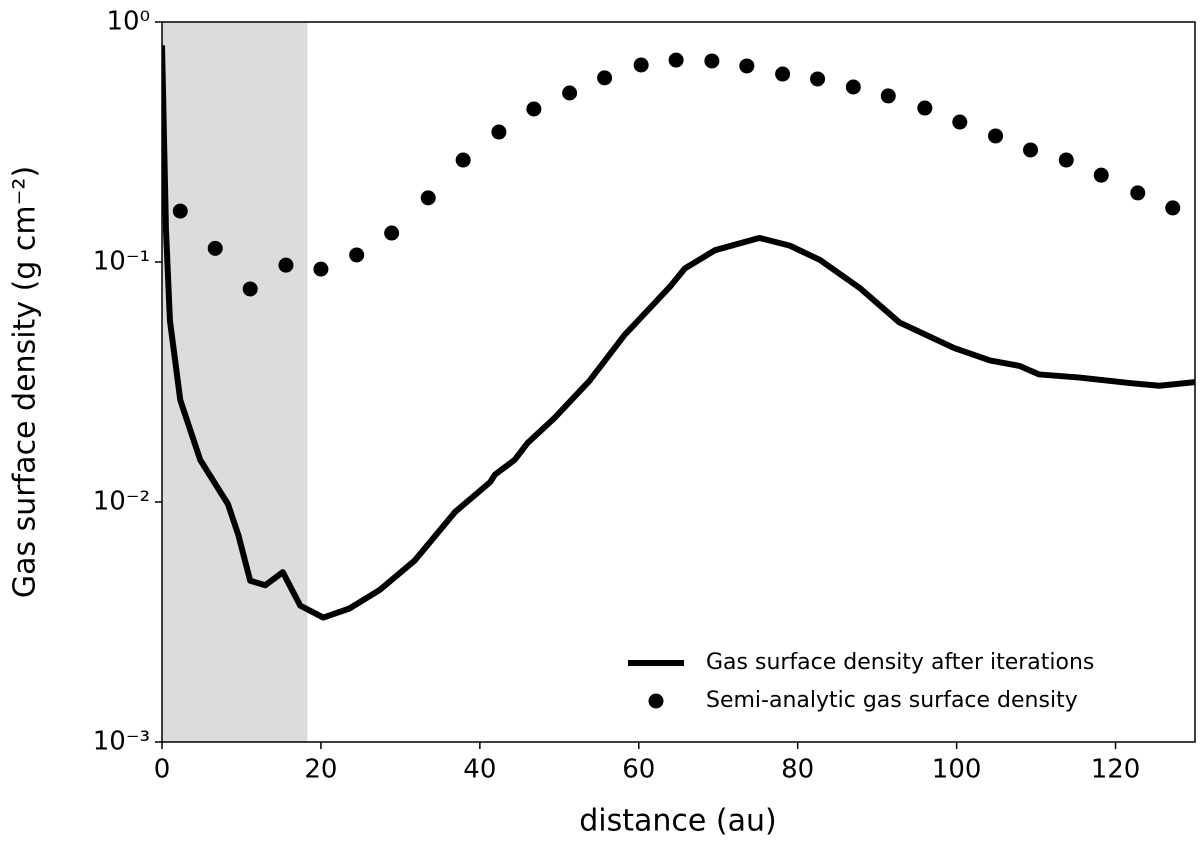 The height and width of the screenshot is (843, 1200). Describe the element at coordinates (320, 770) in the screenshot. I see `x-tick-label: 20` at that location.